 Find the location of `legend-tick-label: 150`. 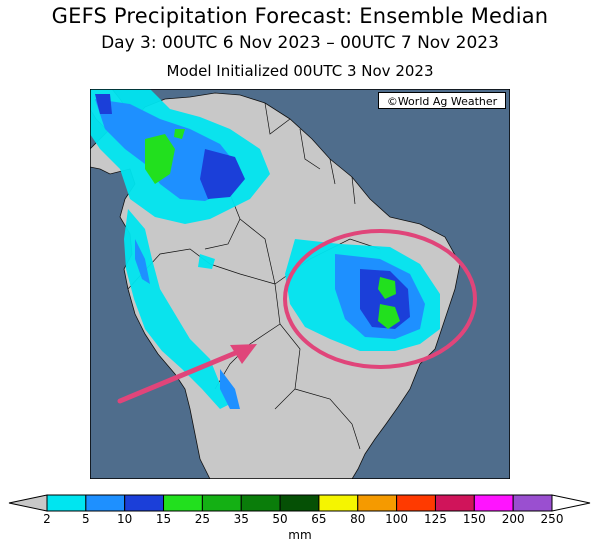

legend-tick-label: 150 is located at coordinates (474, 519).